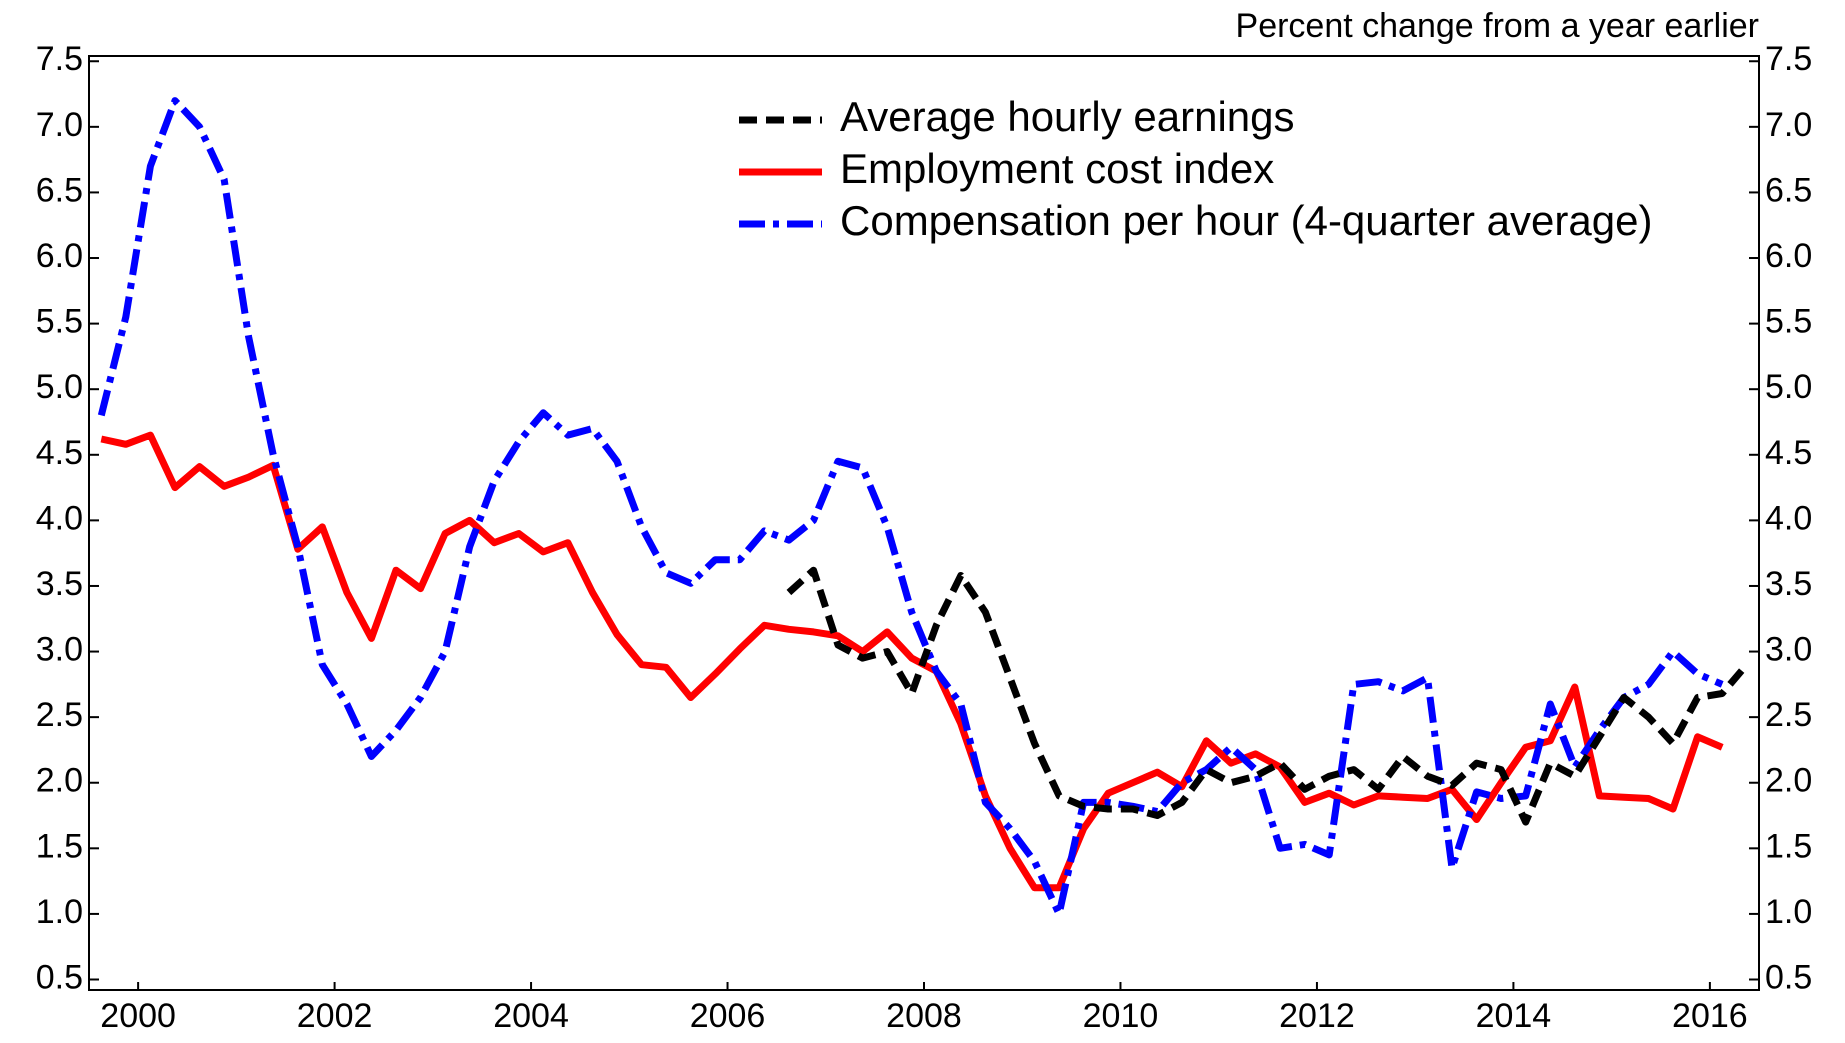  Describe the element at coordinates (1788, 912) in the screenshot. I see `y2-tick-label: 1.0` at that location.